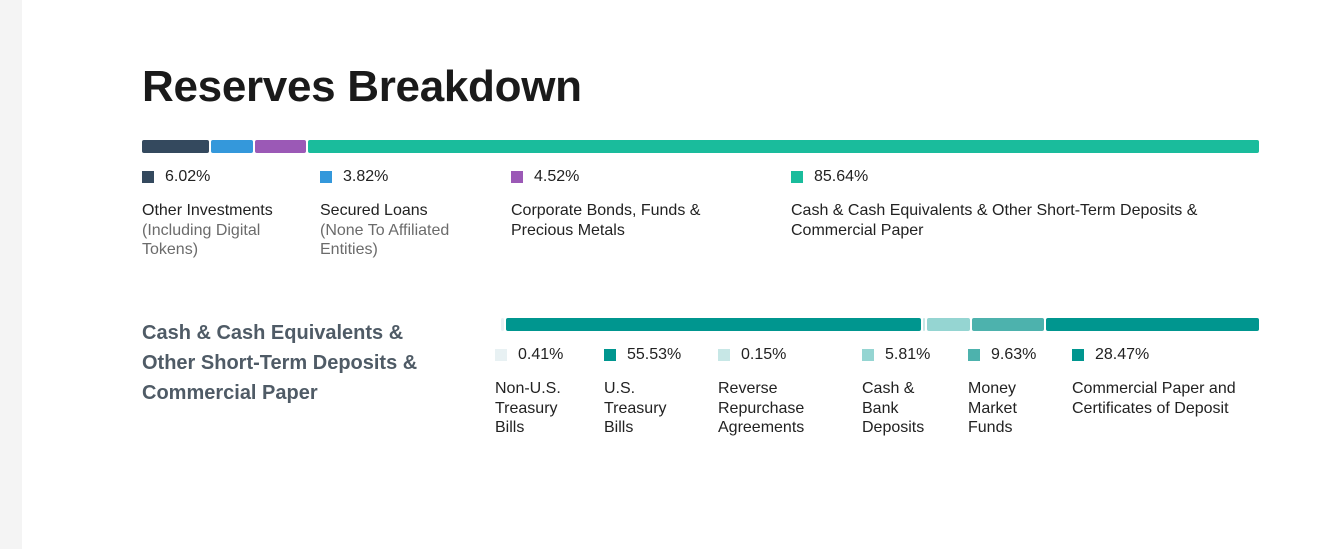 The height and width of the screenshot is (549, 1332). What do you see at coordinates (385, 240) in the screenshot?
I see `legend-sublabel: (None To Affiliated Entities)` at bounding box center [385, 240].